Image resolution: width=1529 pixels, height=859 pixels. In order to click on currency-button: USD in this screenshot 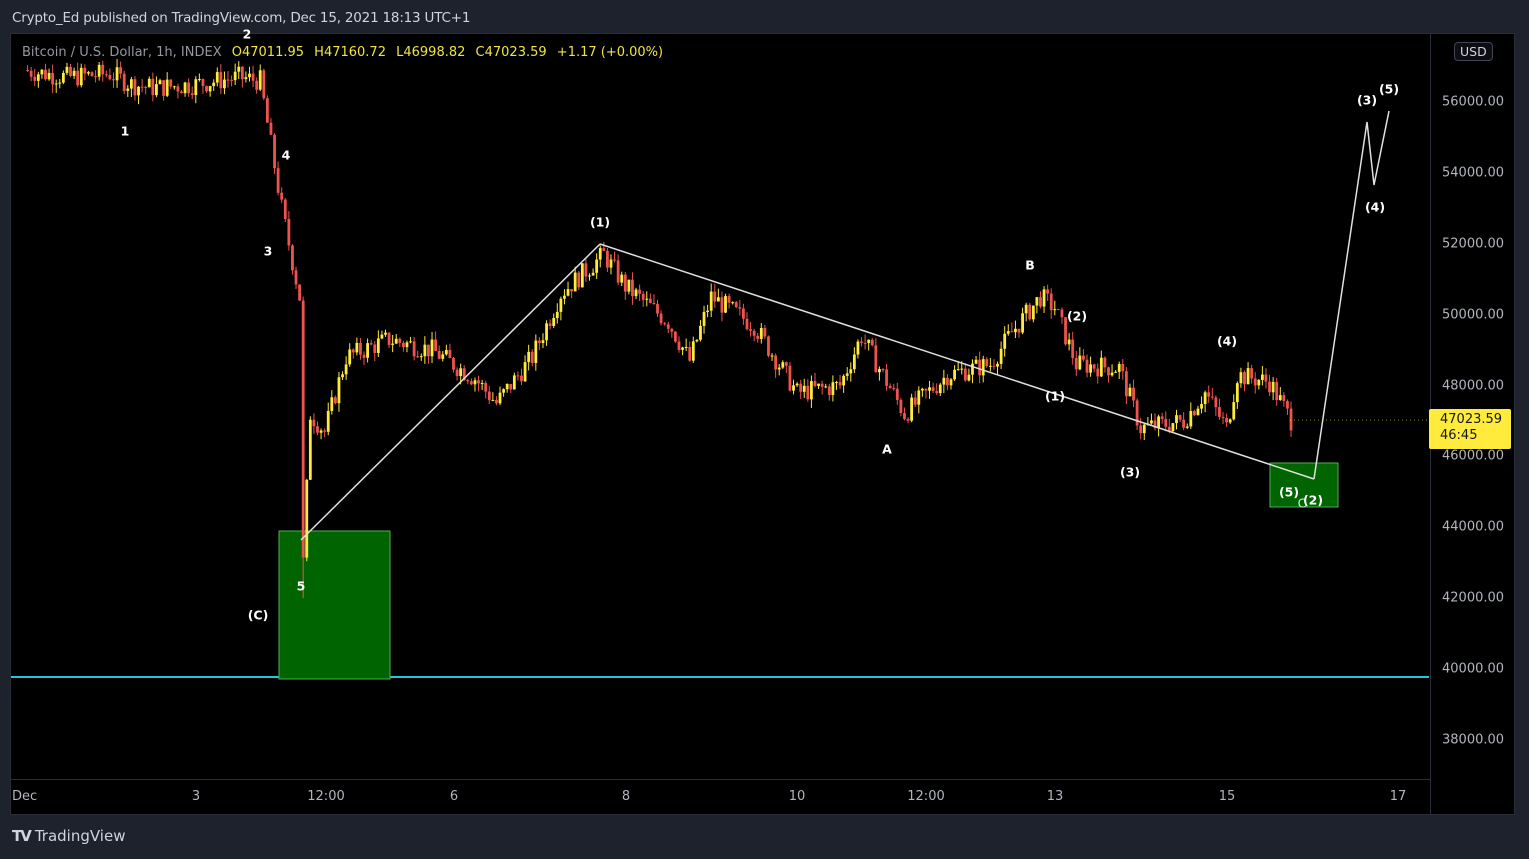, I will do `click(1473, 51)`.